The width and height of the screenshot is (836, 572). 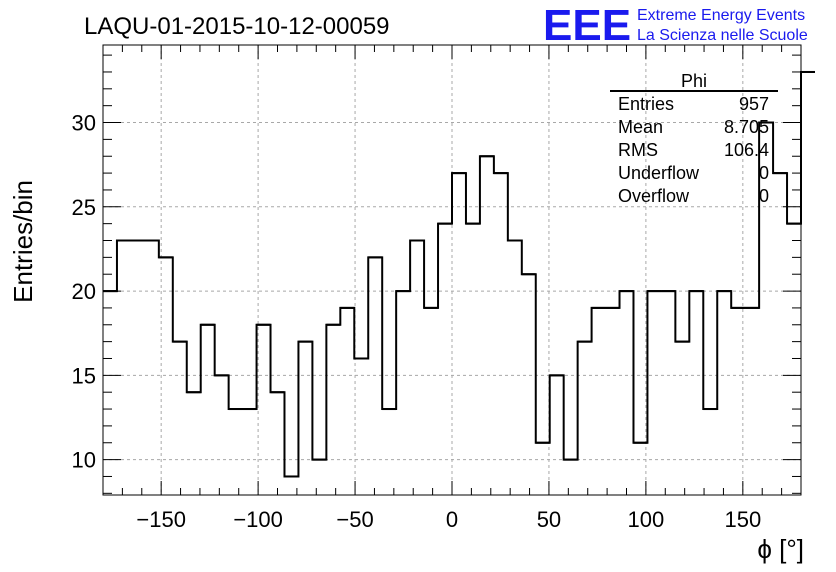 I want to click on logo-mark: EEE, so click(x=587, y=25).